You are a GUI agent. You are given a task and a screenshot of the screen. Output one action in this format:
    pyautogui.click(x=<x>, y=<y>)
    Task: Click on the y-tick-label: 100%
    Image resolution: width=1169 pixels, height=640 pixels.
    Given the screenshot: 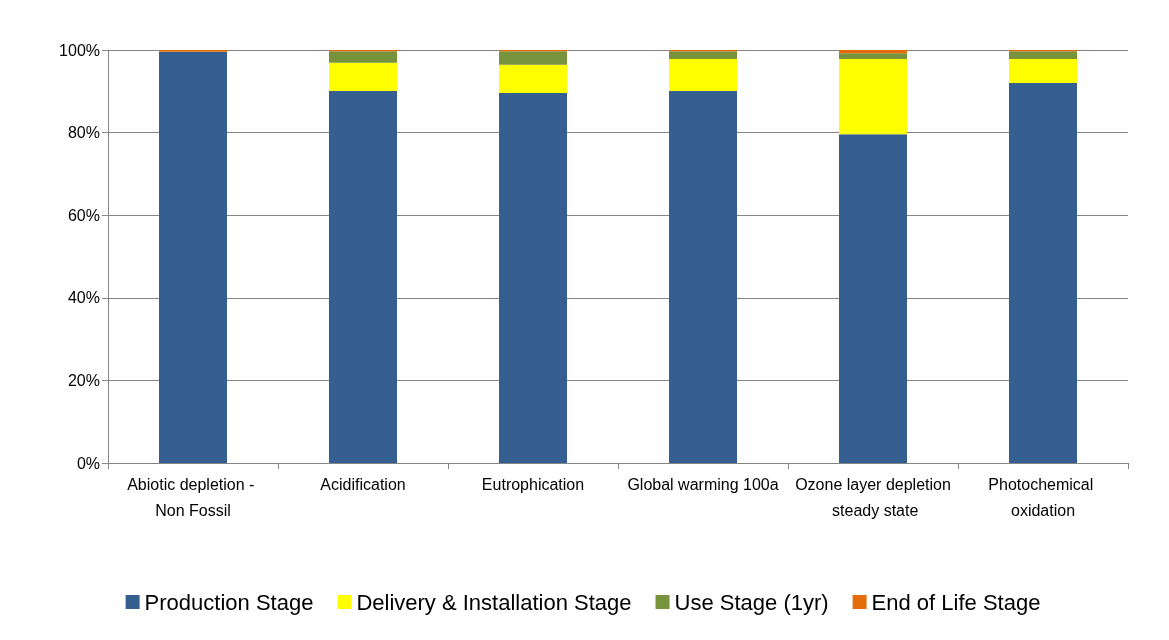 What is the action you would take?
    pyautogui.click(x=79, y=50)
    